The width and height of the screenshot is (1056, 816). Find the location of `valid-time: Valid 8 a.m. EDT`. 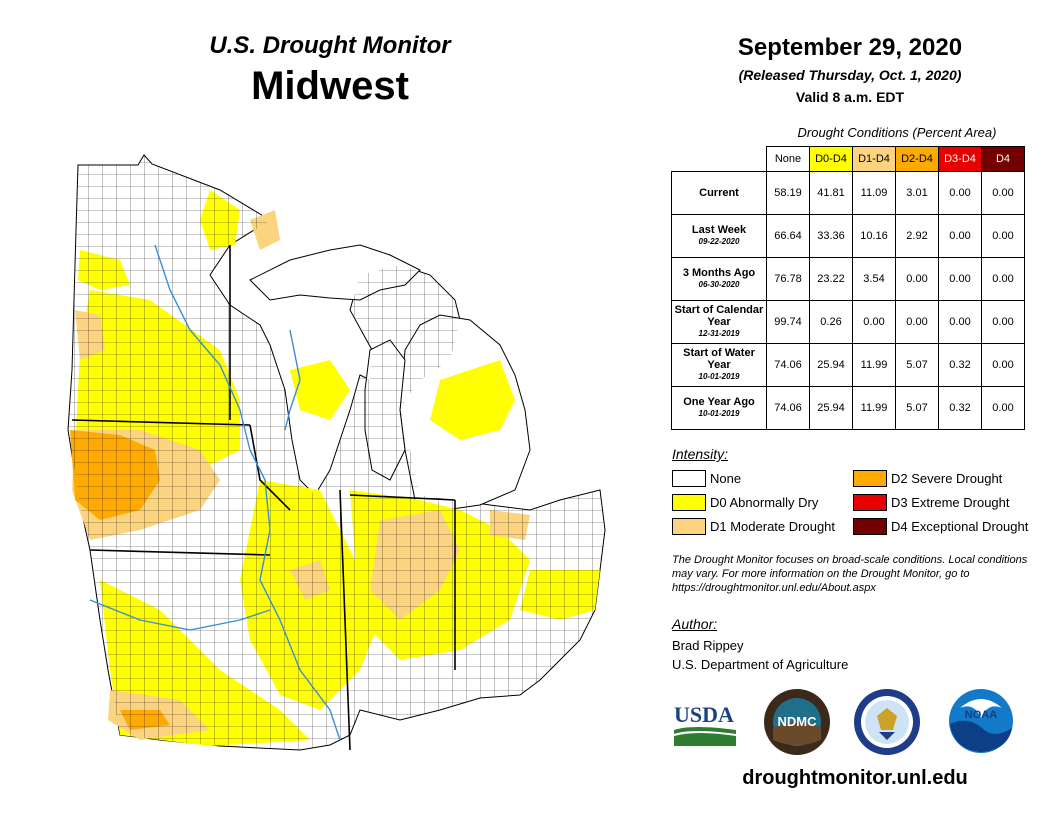

valid-time: Valid 8 a.m. EDT is located at coordinates (850, 97).